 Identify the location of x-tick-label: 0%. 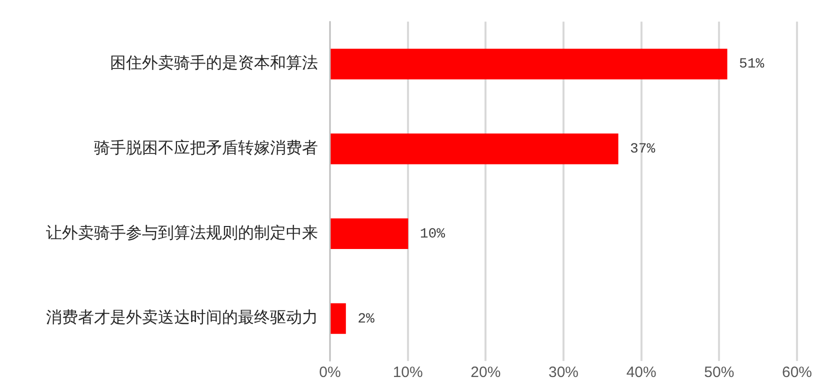
(330, 373).